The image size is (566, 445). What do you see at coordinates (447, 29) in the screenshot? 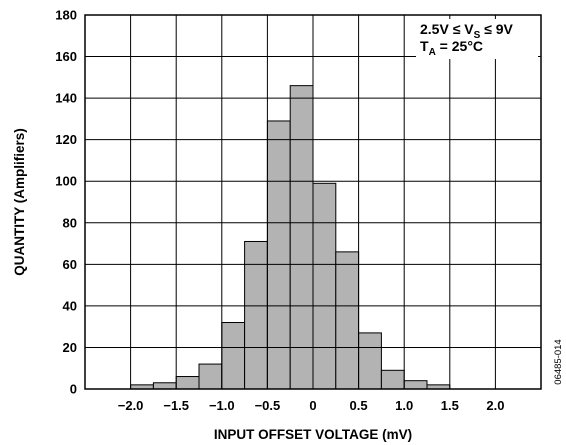
I see `annotation-line-1-prefix: 2.5V ≤ V` at bounding box center [447, 29].